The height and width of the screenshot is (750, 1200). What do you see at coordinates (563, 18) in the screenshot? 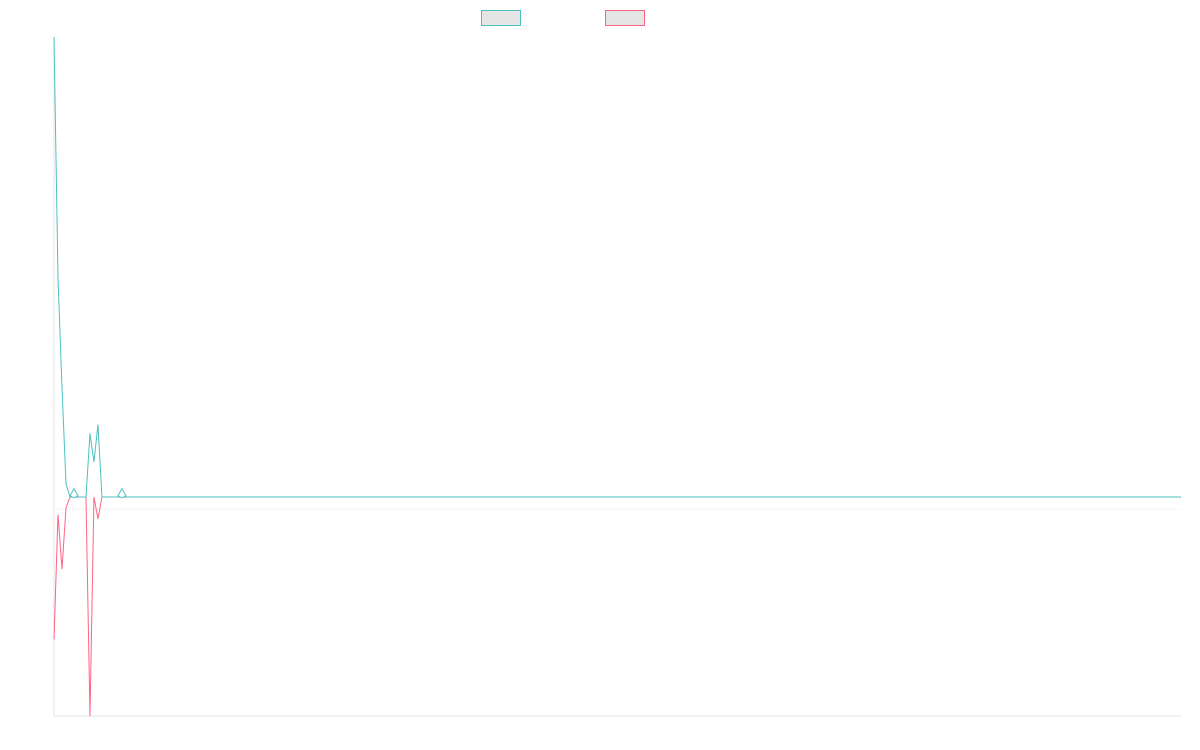
I see `legend` at bounding box center [563, 18].